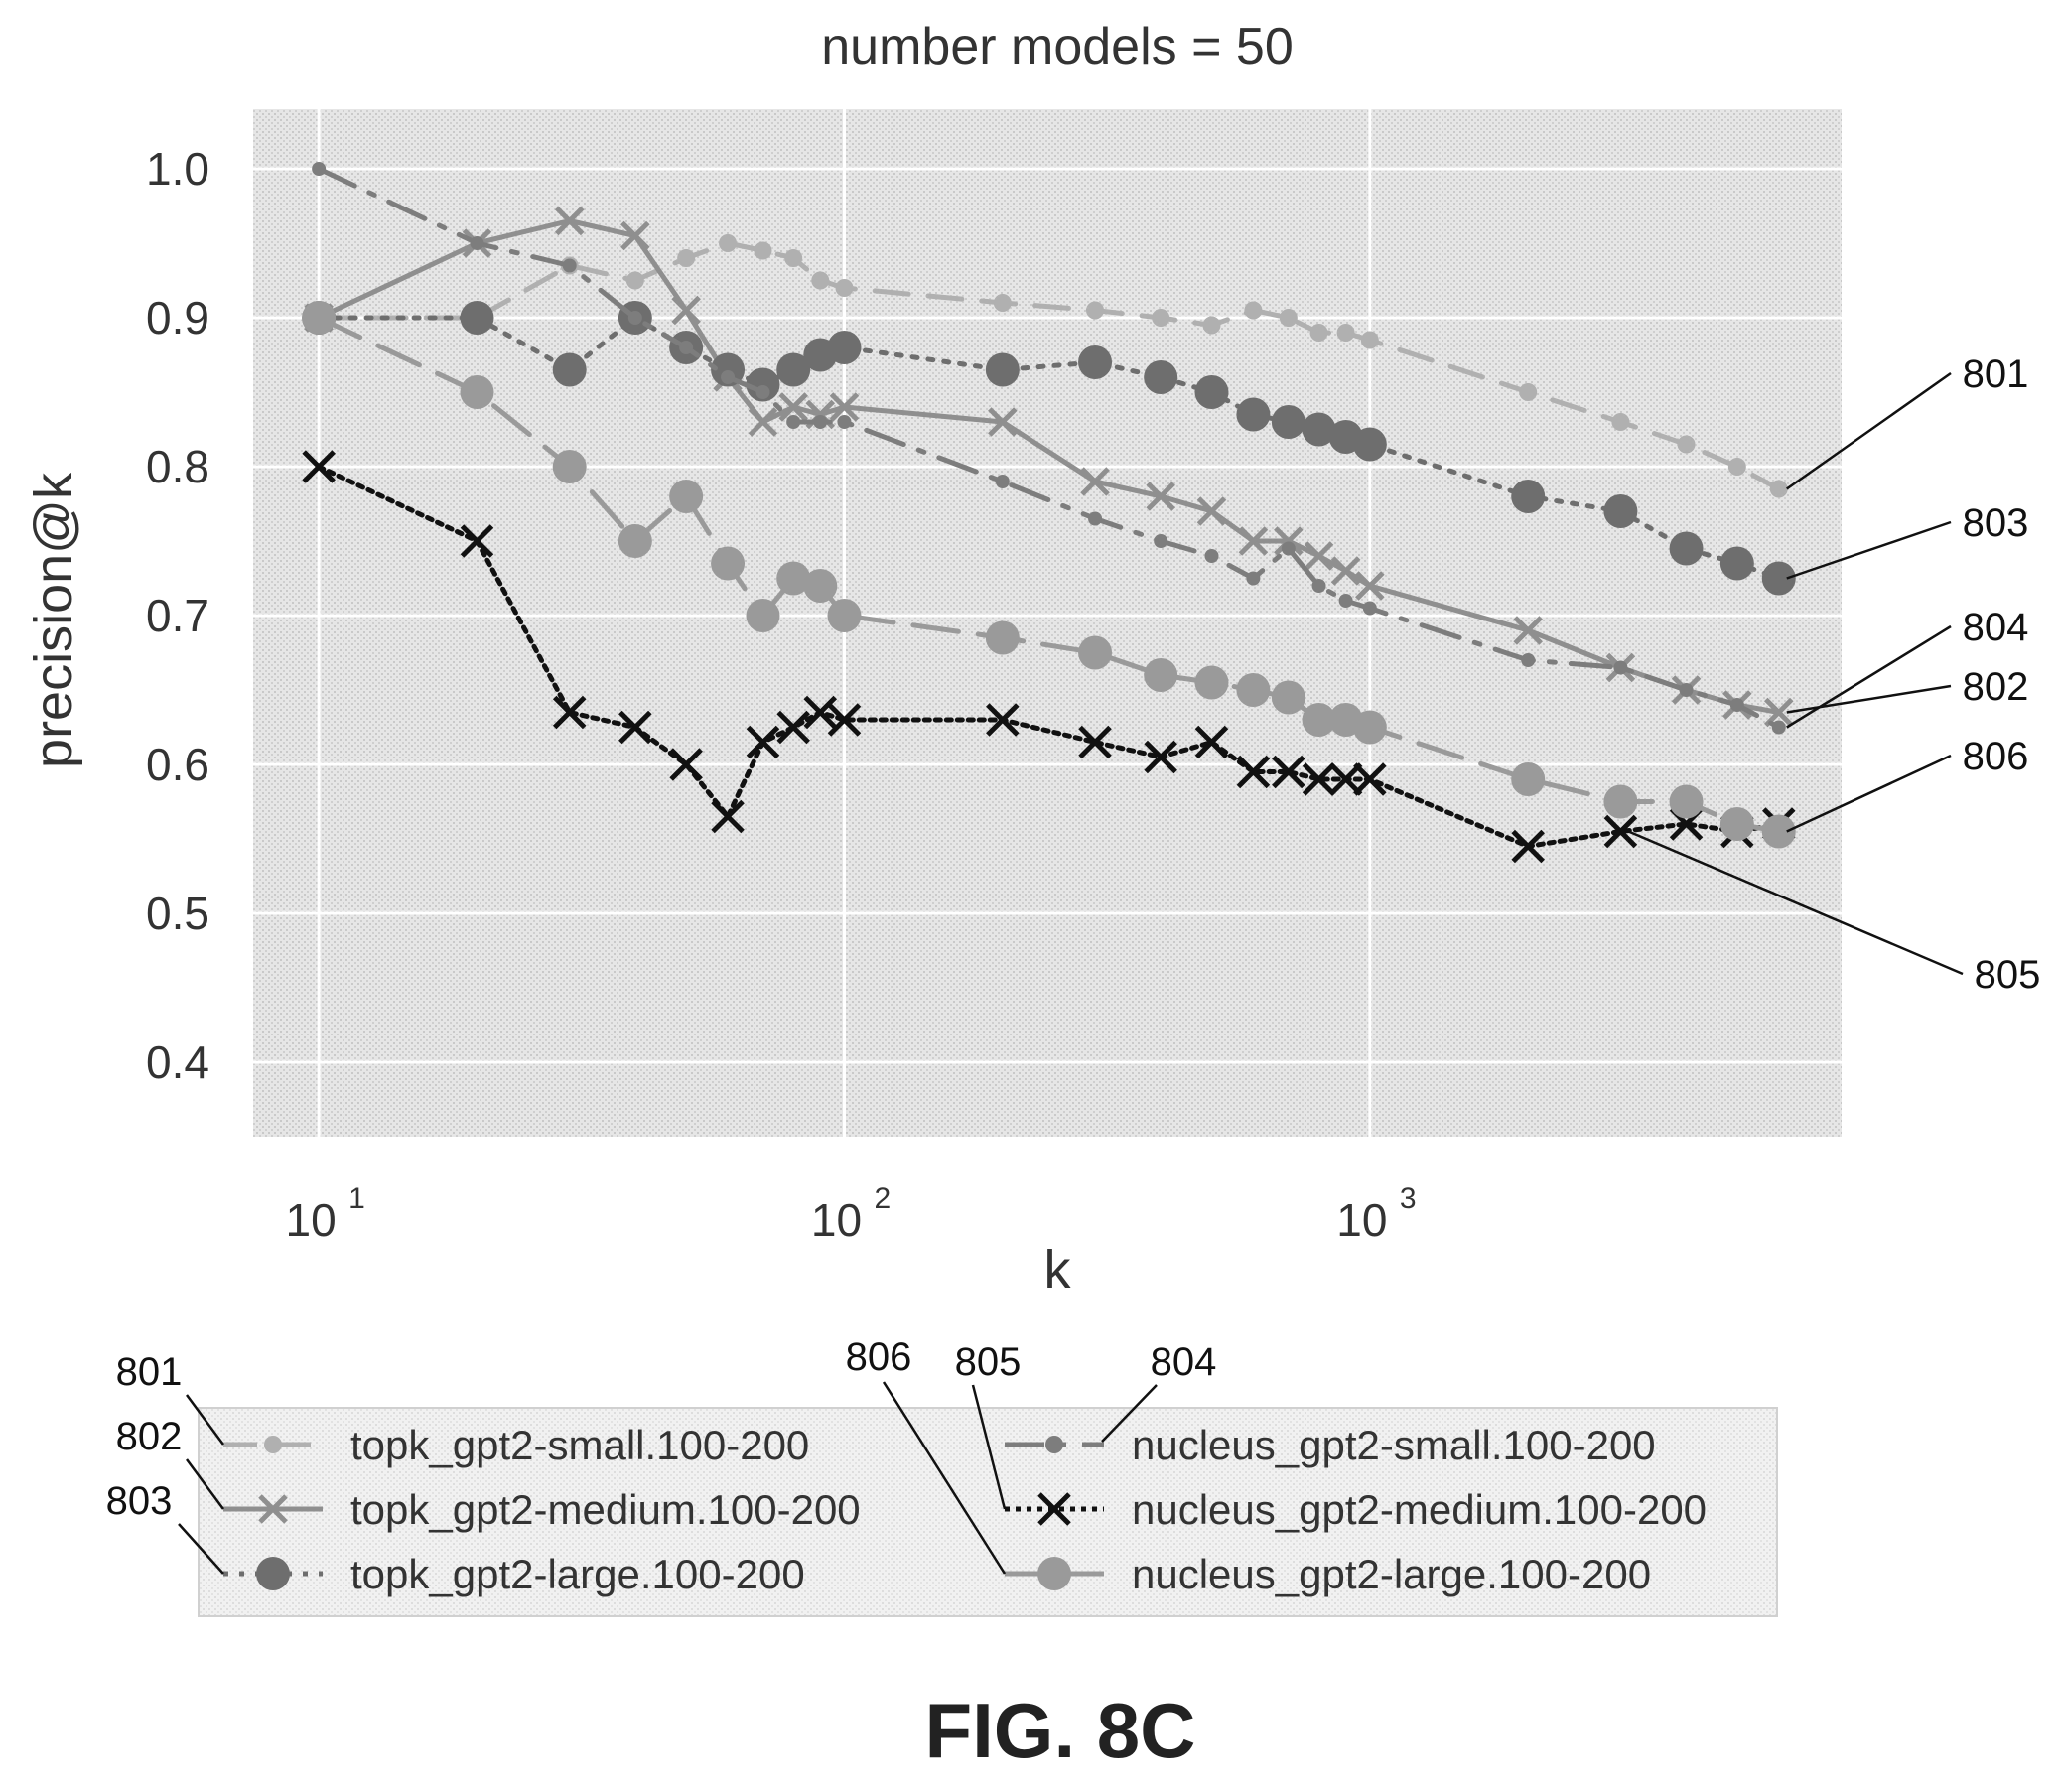  I want to click on y-tick-label: 0.7, so click(177, 615).